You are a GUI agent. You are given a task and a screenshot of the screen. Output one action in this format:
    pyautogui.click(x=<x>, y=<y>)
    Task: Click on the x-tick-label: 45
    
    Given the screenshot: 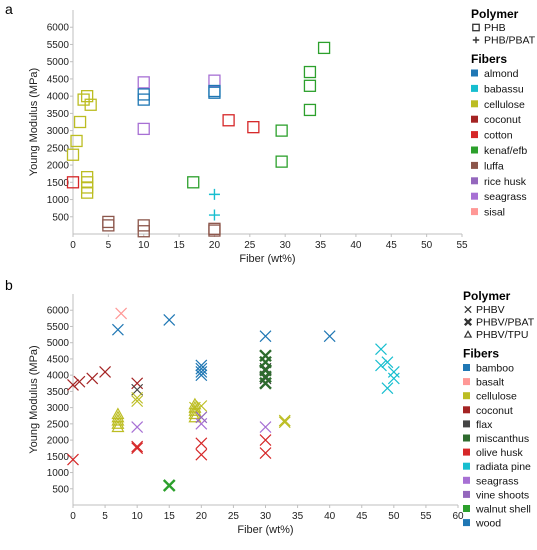 What is the action you would take?
    pyautogui.click(x=392, y=245)
    